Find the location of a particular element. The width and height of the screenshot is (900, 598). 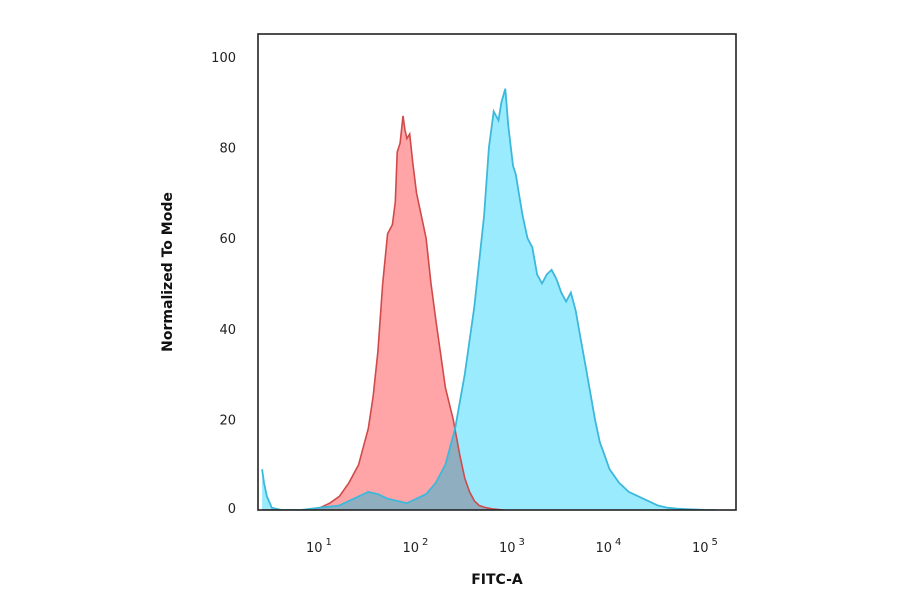

y-tick-label: 0 is located at coordinates (232, 509).